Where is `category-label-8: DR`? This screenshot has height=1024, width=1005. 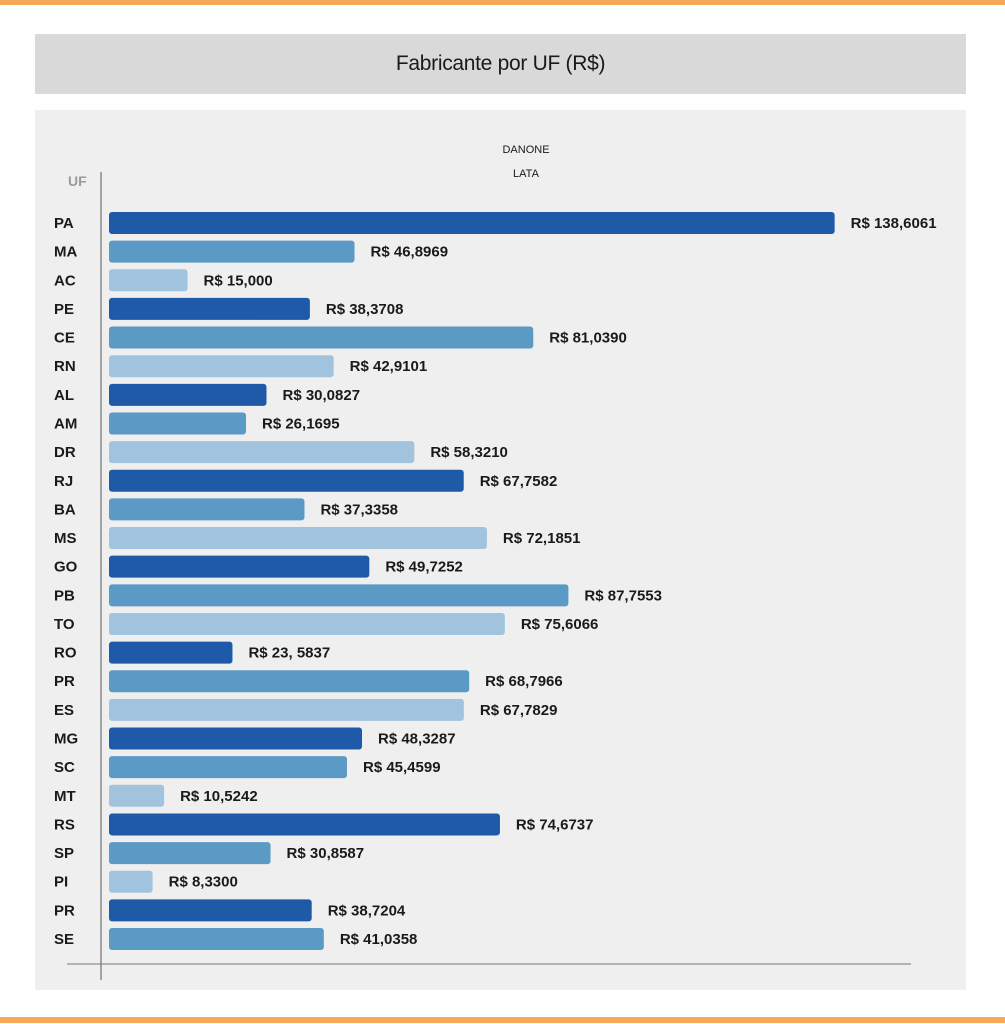
category-label-8: DR is located at coordinates (65, 452).